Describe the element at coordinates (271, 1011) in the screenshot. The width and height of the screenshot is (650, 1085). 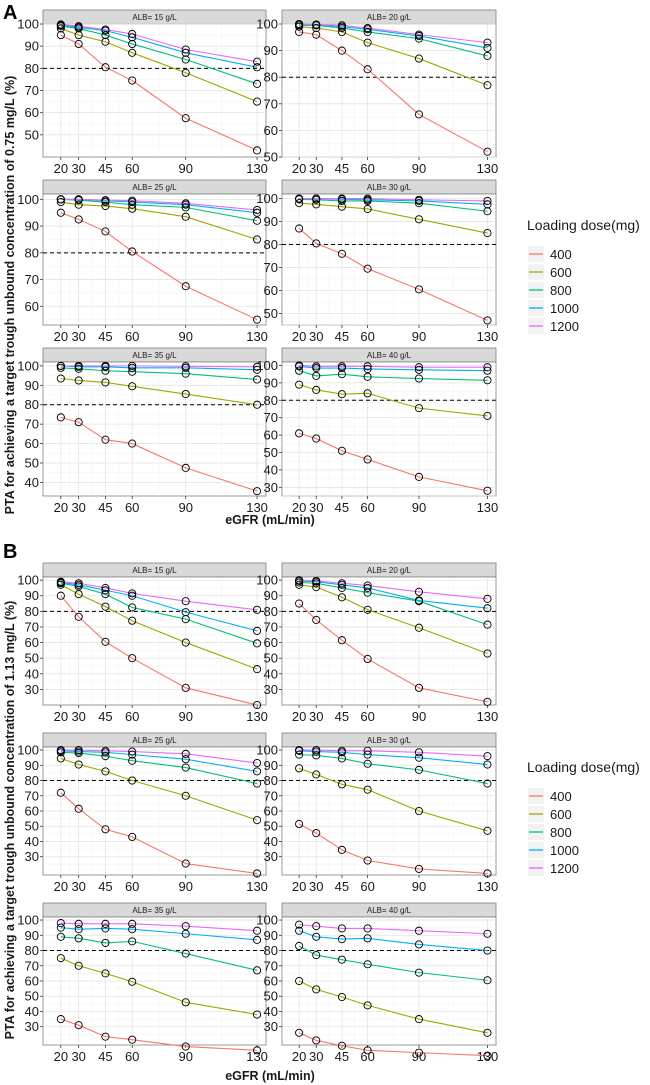
I see `y-tick-label: 40` at that location.